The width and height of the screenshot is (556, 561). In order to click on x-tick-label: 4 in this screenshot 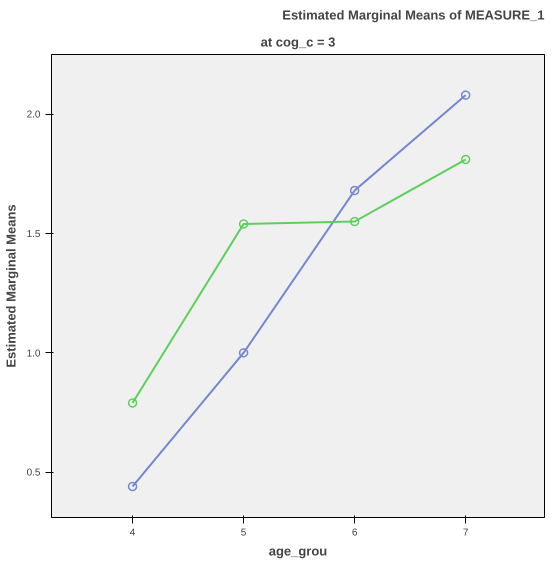, I will do `click(133, 533)`.